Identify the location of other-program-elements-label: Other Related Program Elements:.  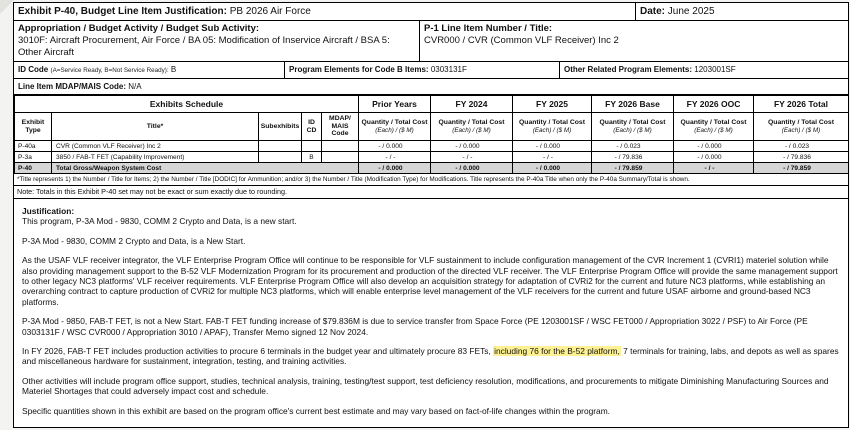
(628, 69).